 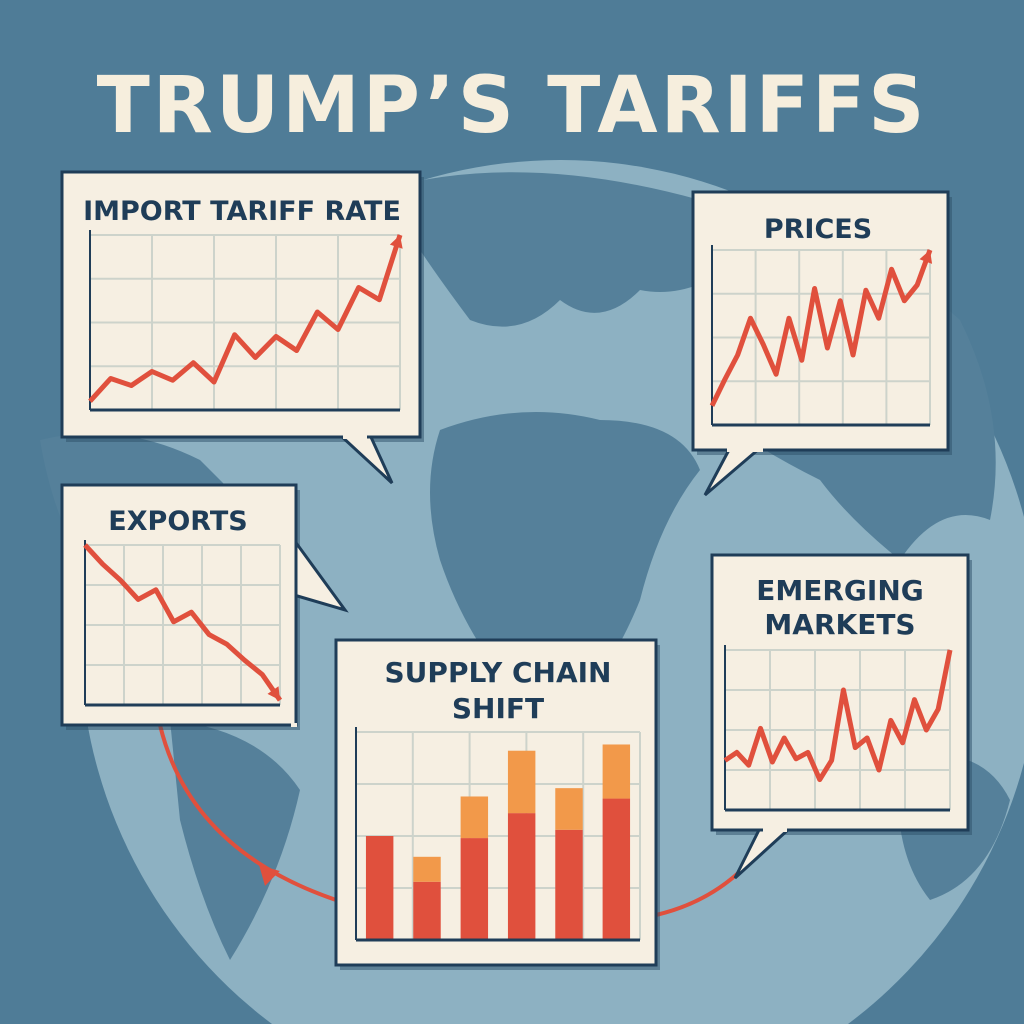 What do you see at coordinates (818, 229) in the screenshot?
I see `chart-title: PRICES` at bounding box center [818, 229].